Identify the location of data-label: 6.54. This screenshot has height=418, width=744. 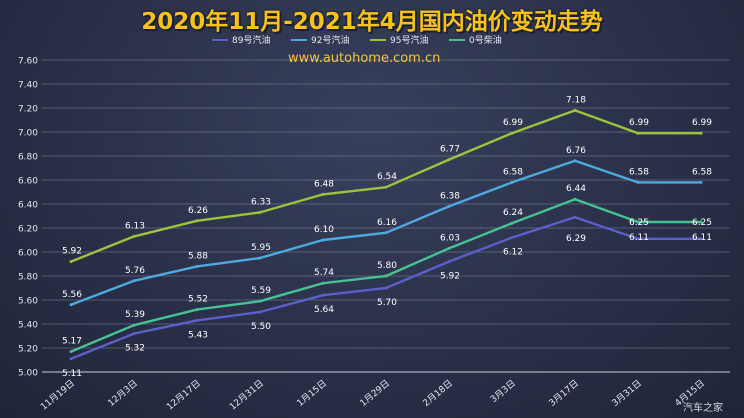
(387, 177).